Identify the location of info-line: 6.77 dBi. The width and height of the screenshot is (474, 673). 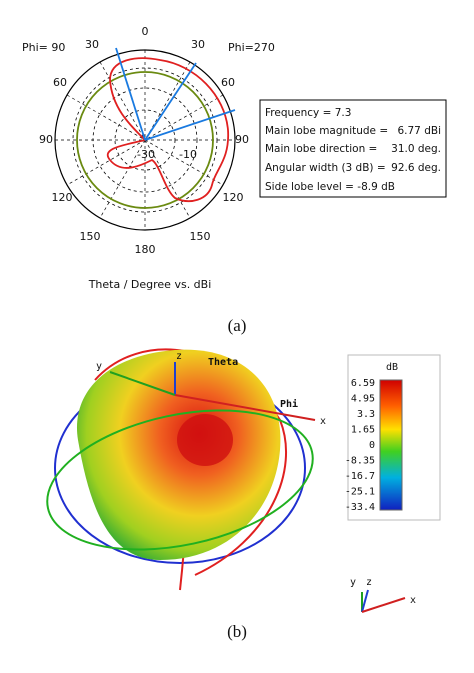
(419, 131).